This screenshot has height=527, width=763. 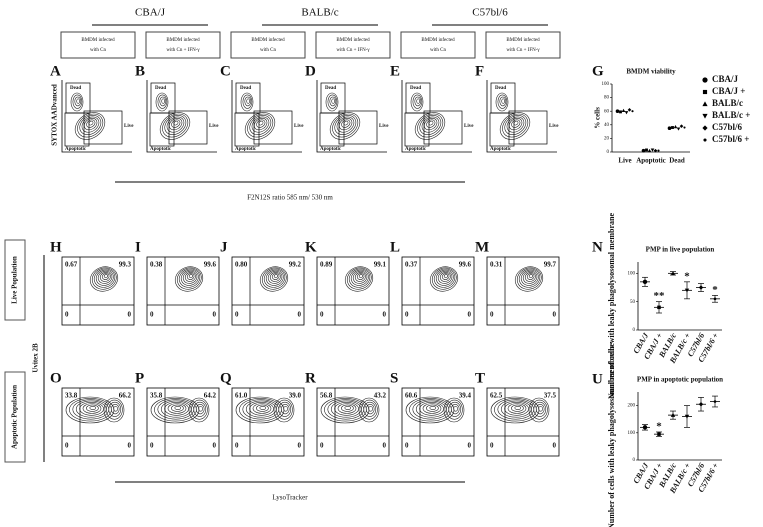 I want to click on y-tick-label: 60, so click(x=607, y=111).